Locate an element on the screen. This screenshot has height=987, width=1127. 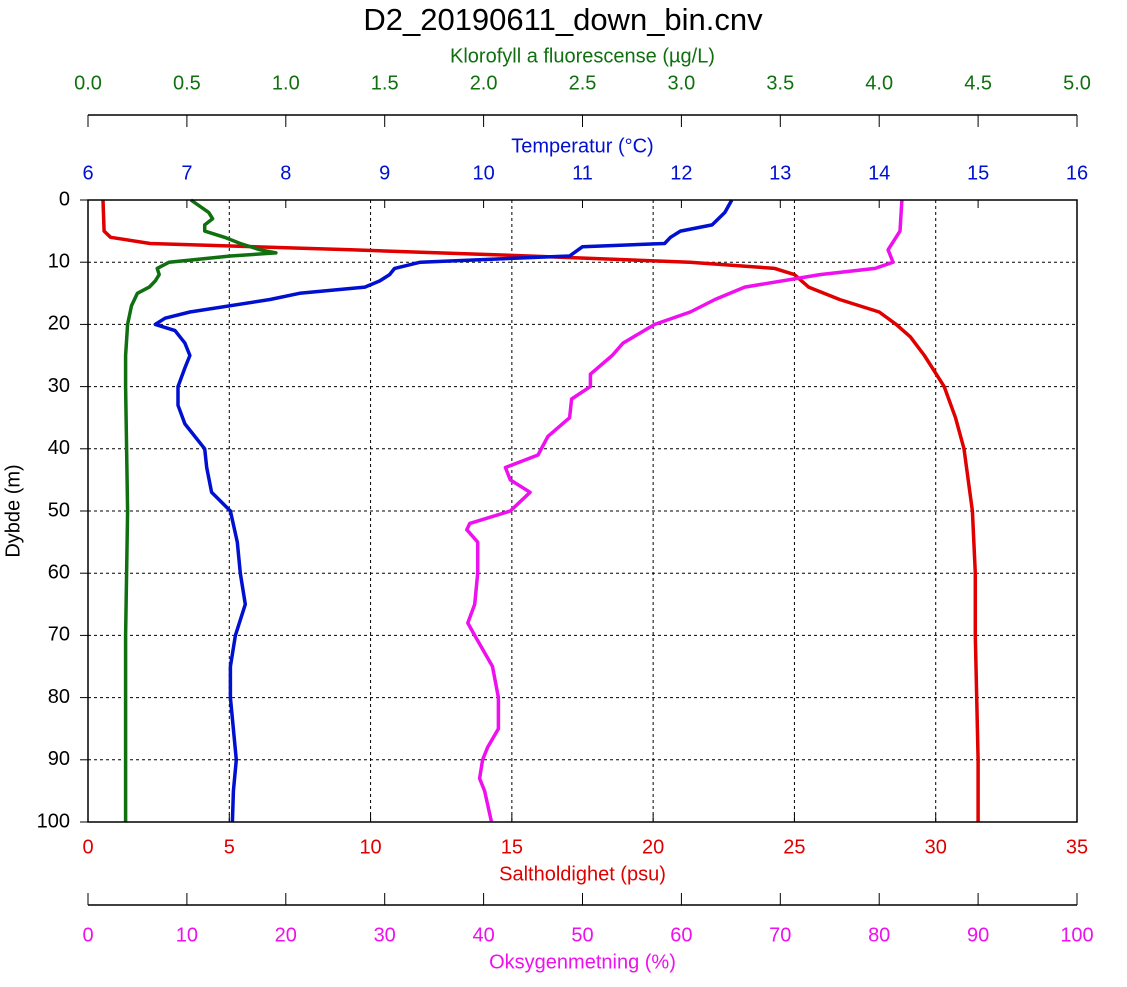
x-tick-label: 3.5 is located at coordinates (780, 83).